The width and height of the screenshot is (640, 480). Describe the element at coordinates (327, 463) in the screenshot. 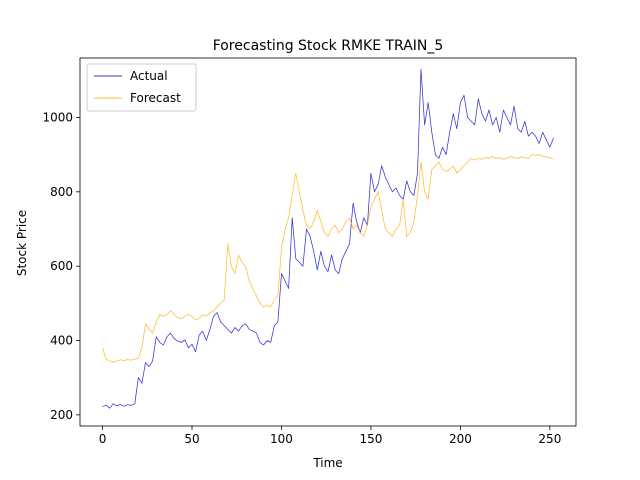

I see `x-axis-label: Time` at that location.